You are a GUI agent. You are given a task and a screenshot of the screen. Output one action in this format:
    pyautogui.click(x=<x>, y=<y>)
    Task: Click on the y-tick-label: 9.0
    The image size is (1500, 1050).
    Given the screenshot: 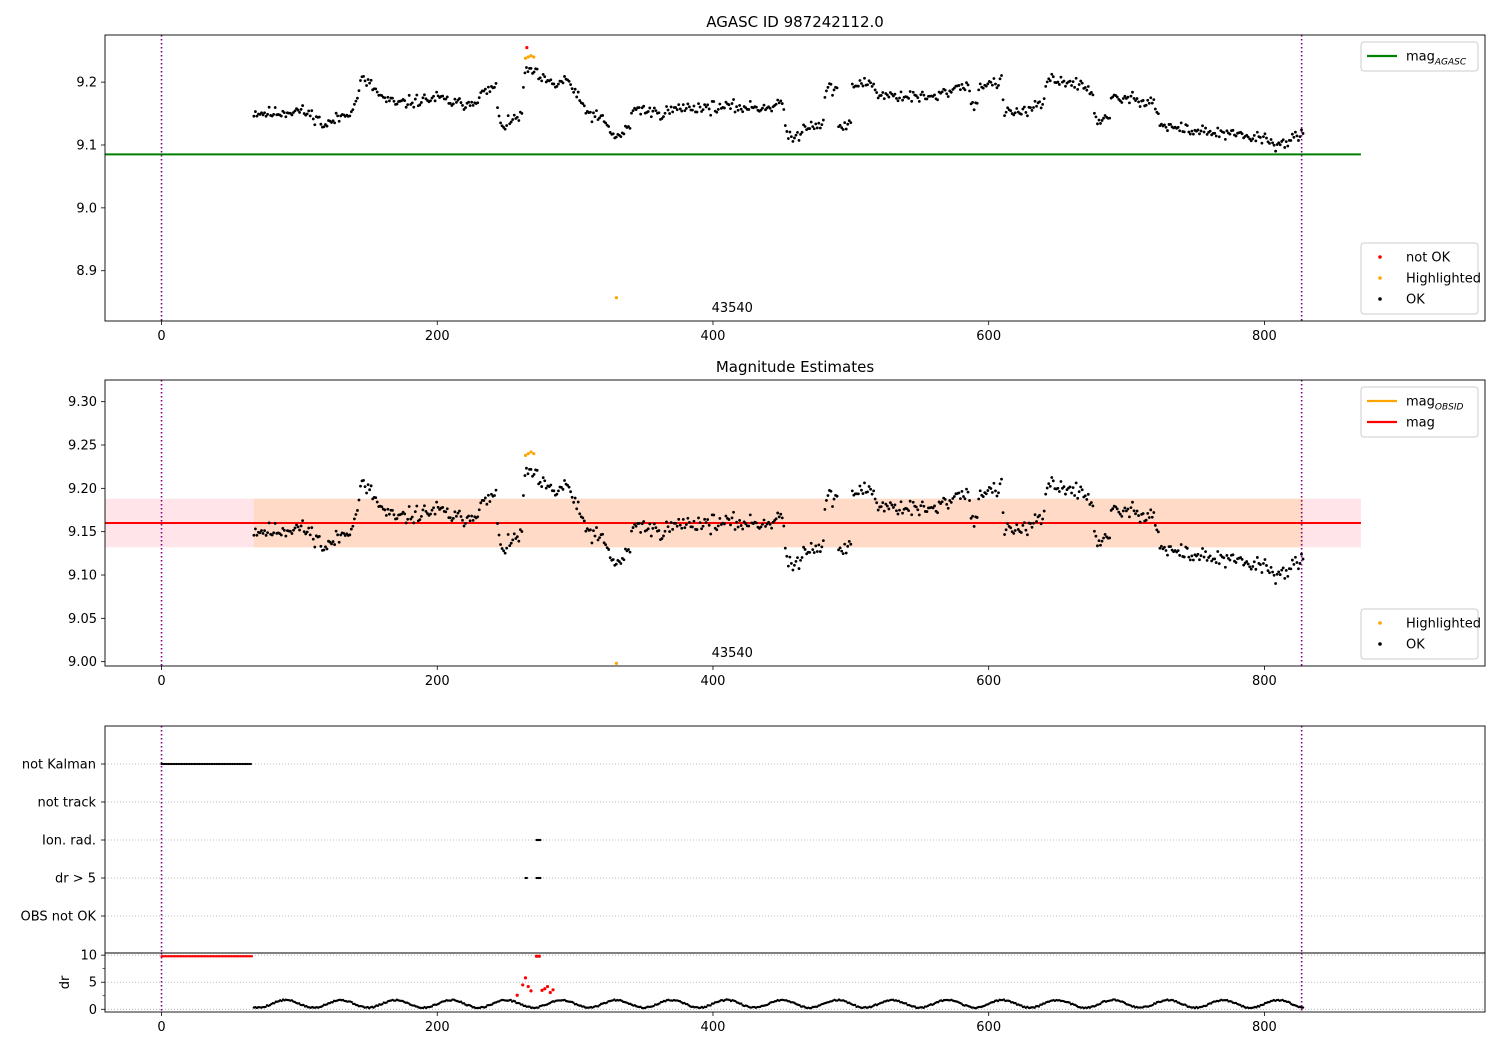 What is the action you would take?
    pyautogui.click(x=86, y=208)
    